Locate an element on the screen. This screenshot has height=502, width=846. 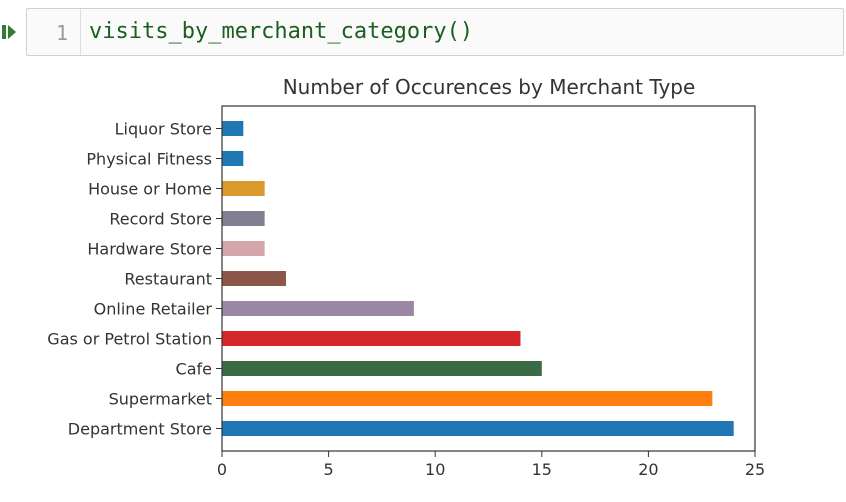
x-tick-label: 20 is located at coordinates (648, 469).